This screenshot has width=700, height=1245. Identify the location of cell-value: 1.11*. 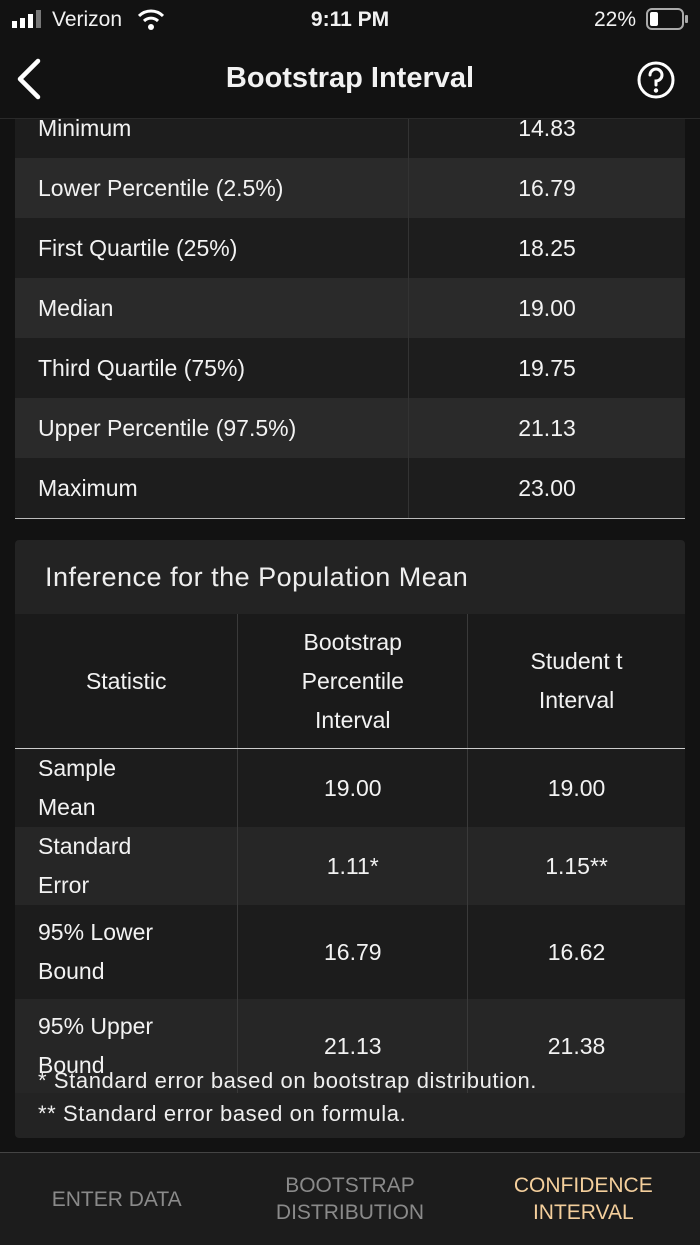
(353, 866).